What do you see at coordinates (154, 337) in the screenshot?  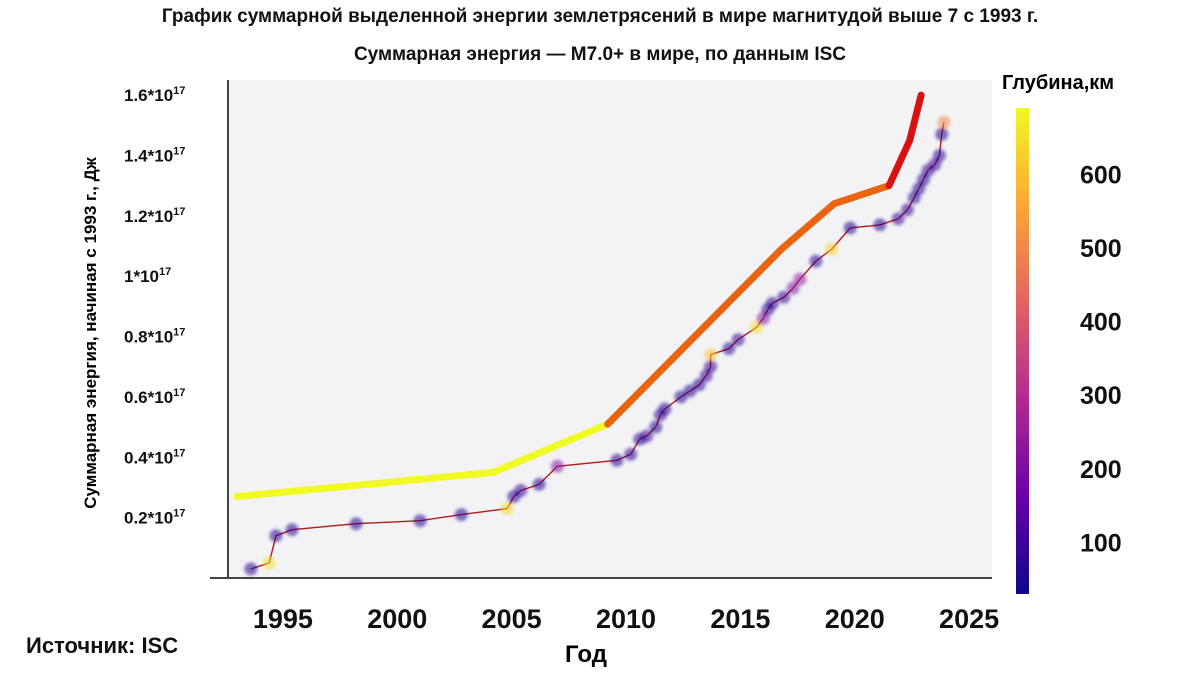 I see `y-tick-label: 0.8*1017` at bounding box center [154, 337].